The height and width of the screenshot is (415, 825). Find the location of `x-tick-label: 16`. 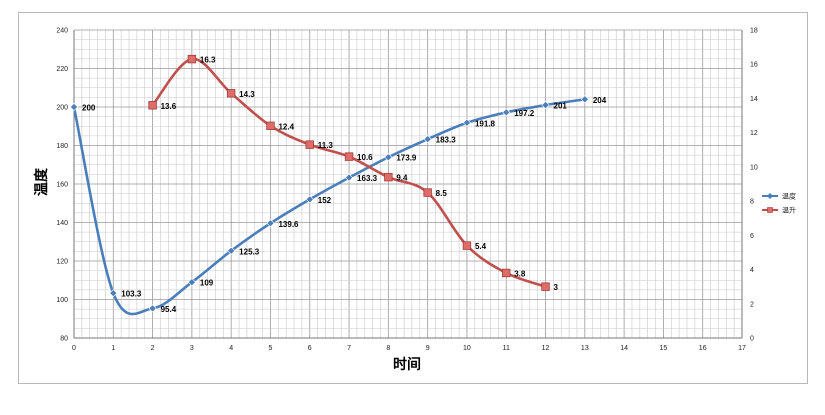

x-tick-label: 16 is located at coordinates (703, 348).